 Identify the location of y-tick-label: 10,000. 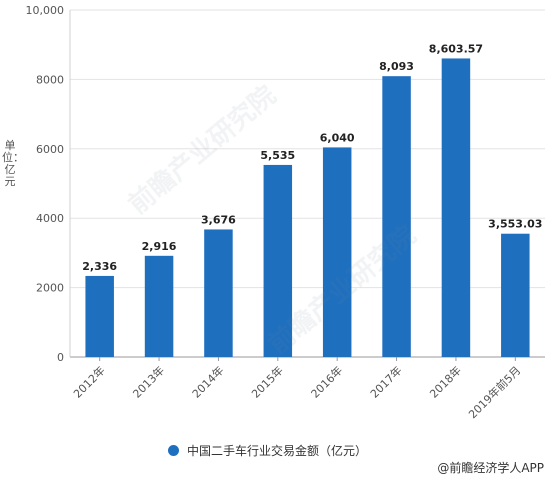
(45, 10).